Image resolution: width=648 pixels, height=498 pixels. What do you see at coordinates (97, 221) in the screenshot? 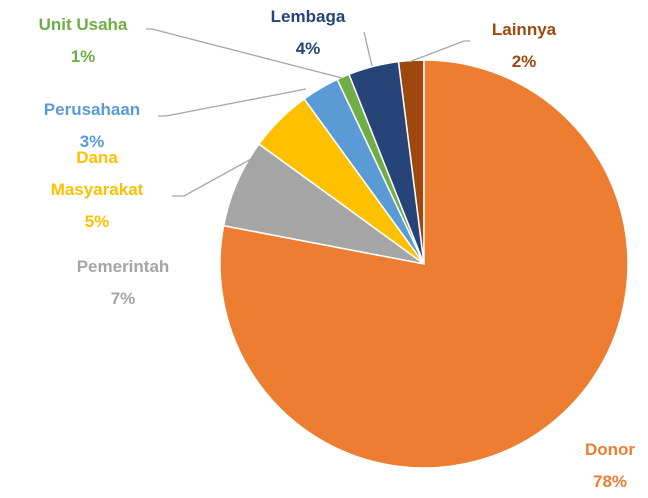
I see `percent-label: 5%` at bounding box center [97, 221].